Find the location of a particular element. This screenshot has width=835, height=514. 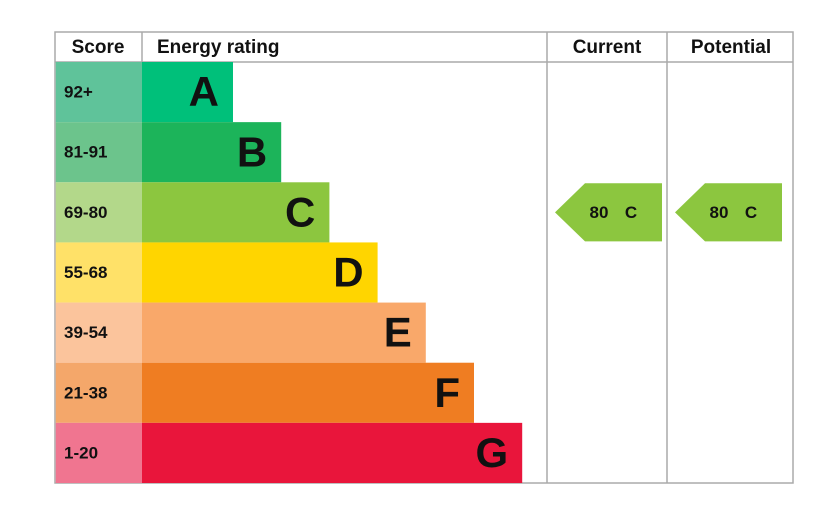

header-current: Current is located at coordinates (607, 47).